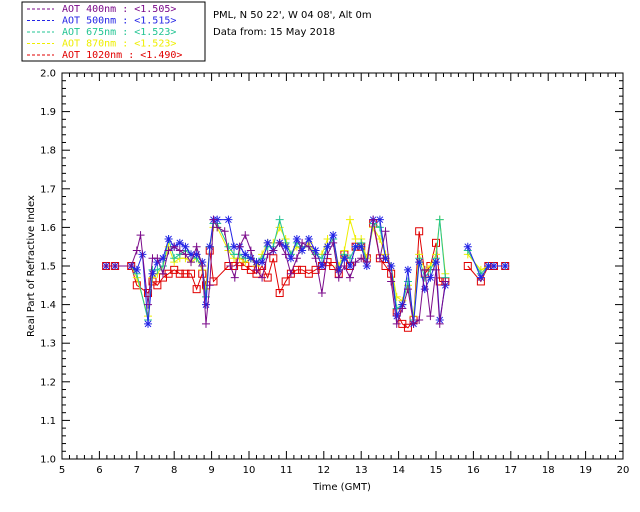 This screenshot has width=640, height=512. What do you see at coordinates (119, 9) in the screenshot?
I see `legend-label: AOT 400nm : <1.505>` at bounding box center [119, 9].